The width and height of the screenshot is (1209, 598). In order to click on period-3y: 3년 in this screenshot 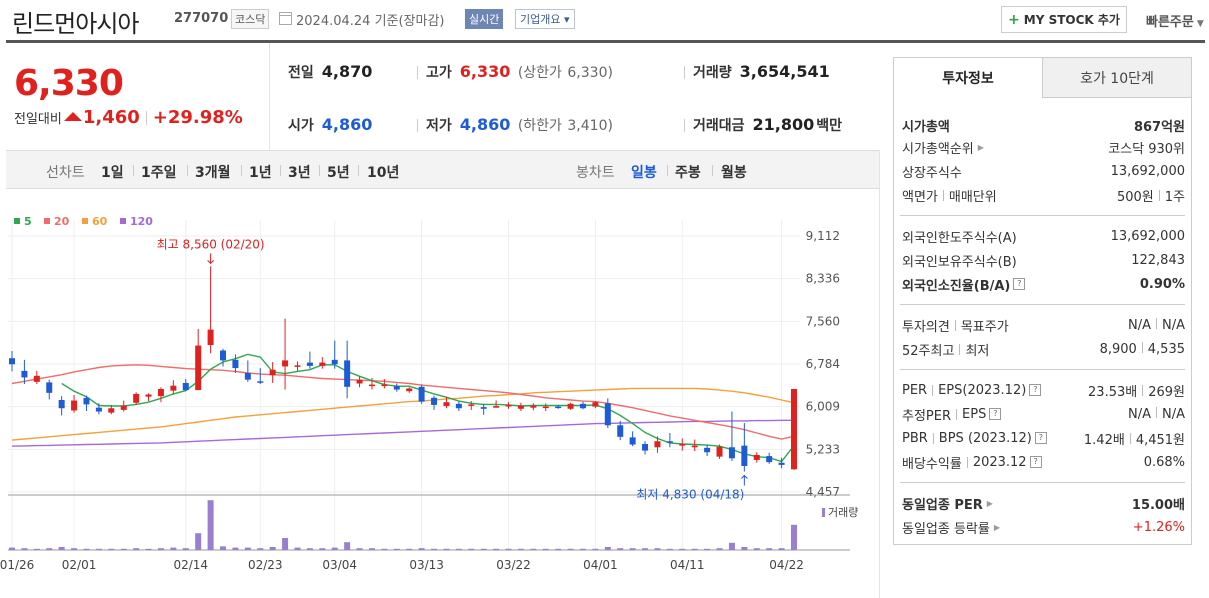, I will do `click(299, 173)`.